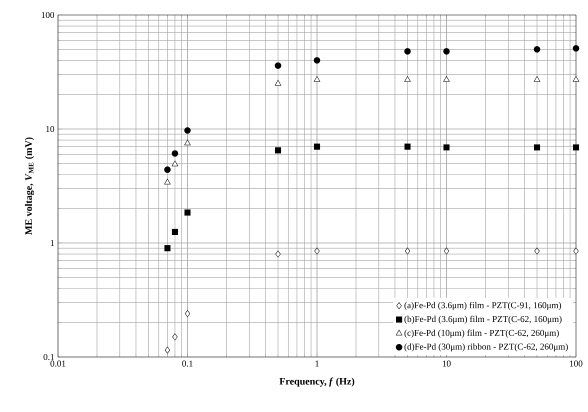  Describe the element at coordinates (52, 243) in the screenshot. I see `y-tick-label: 1` at that location.